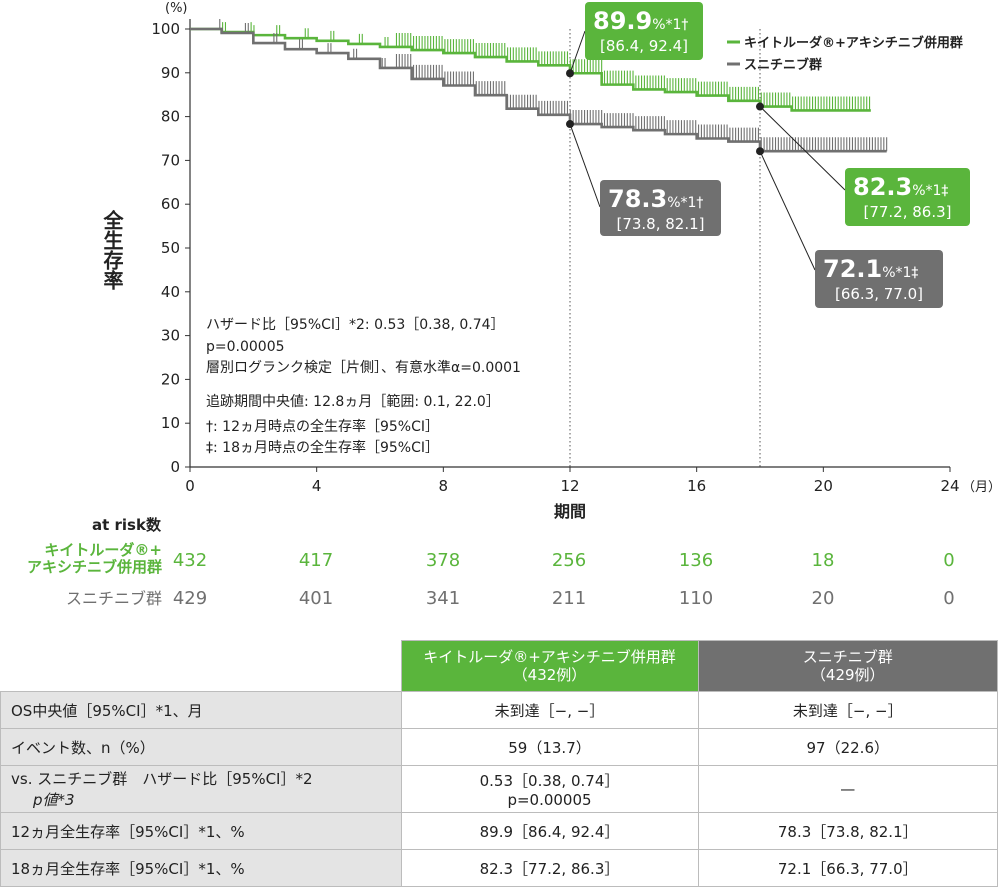  What do you see at coordinates (54, 800) in the screenshot?
I see `table-row-label-line2: p値*3` at bounding box center [54, 800].